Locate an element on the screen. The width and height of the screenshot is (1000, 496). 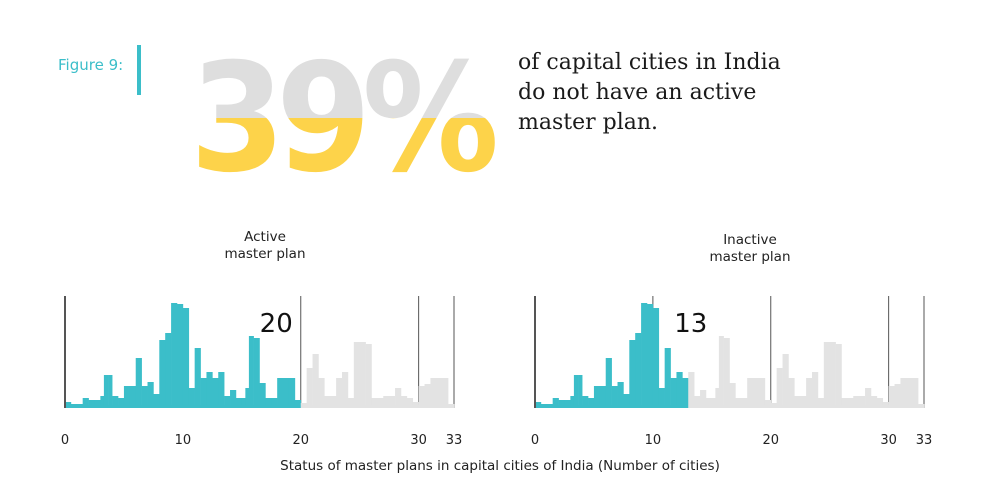
big-stat-text-fill: 39% is located at coordinates (342, 106).